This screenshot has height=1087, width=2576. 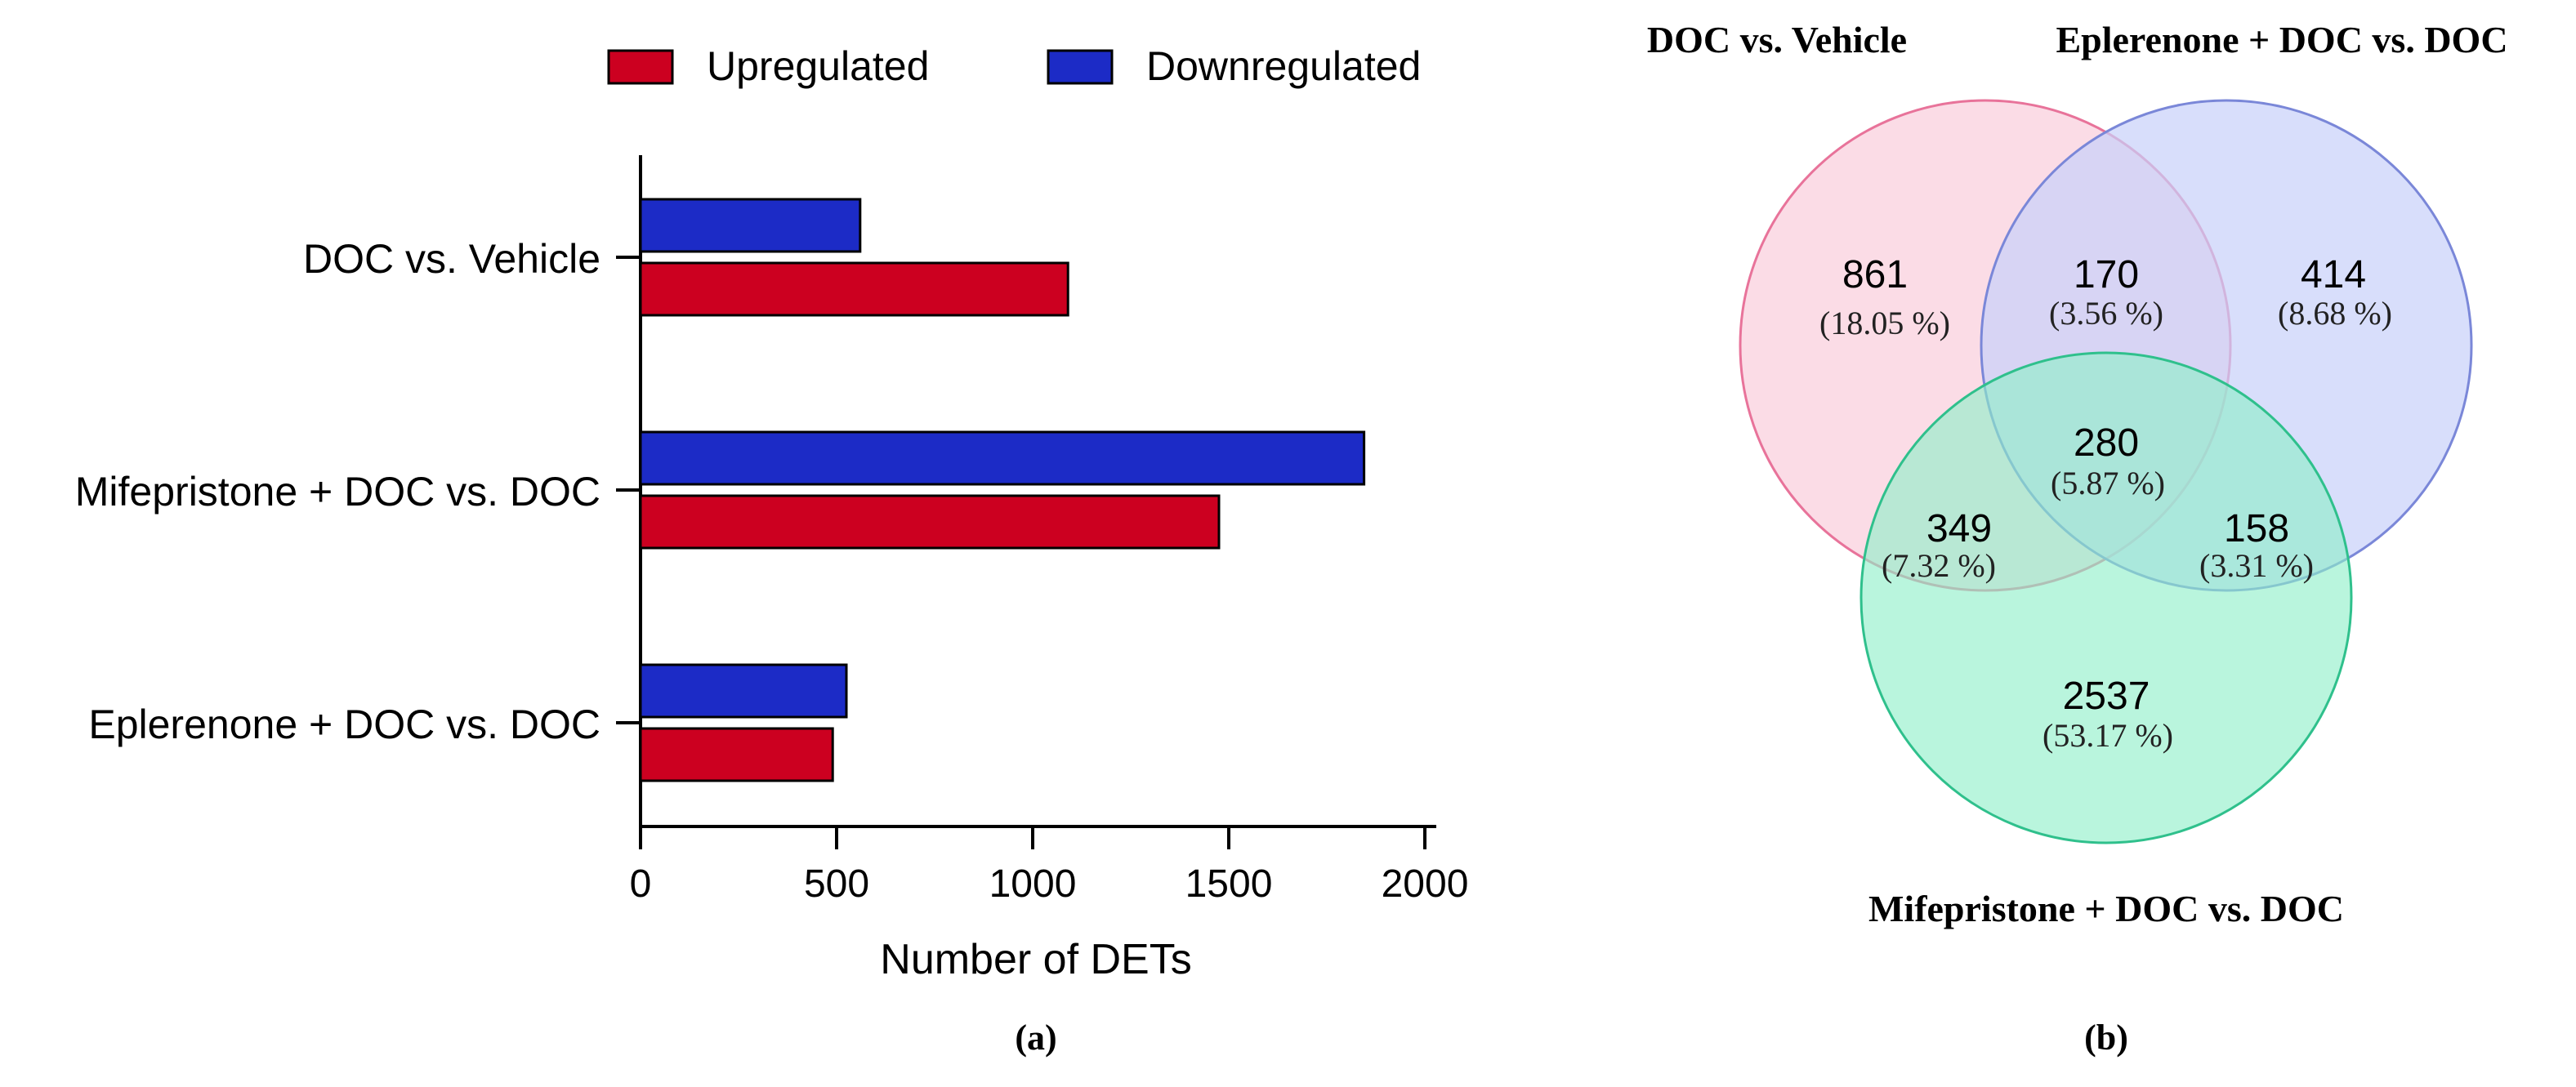 I want to click on legend-swatch-upregulated, so click(x=641, y=67).